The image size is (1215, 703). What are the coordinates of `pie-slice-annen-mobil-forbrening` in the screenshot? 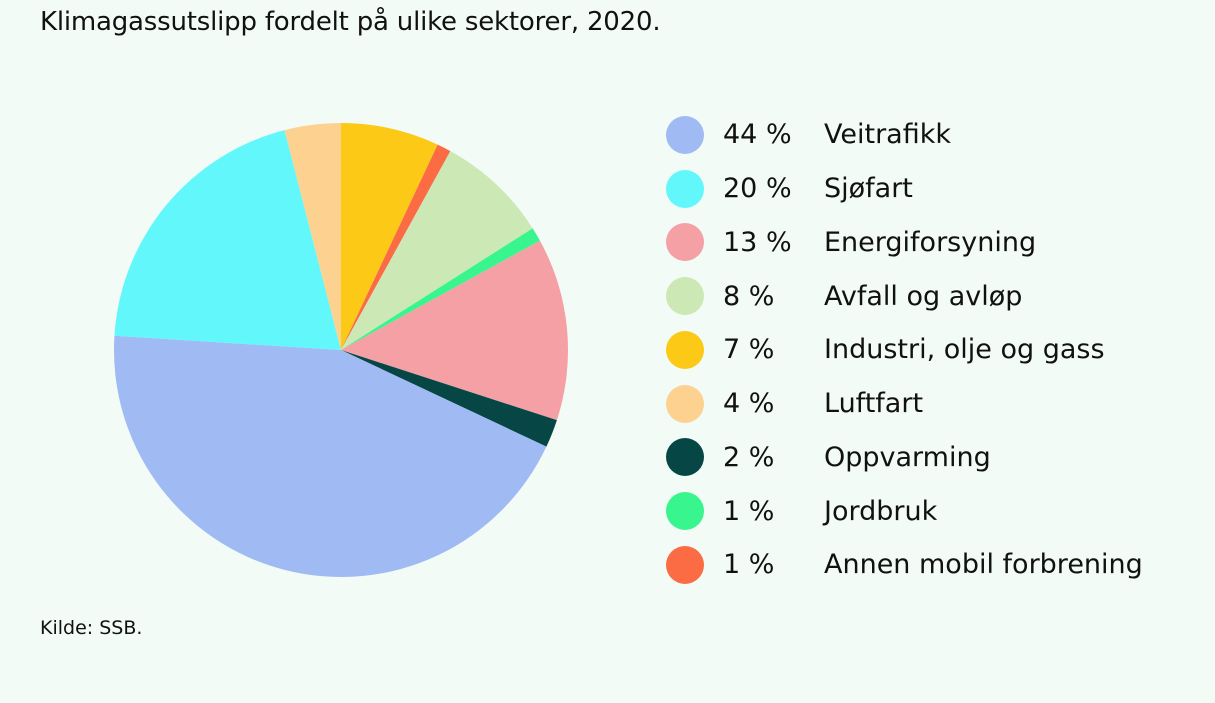 It's located at (396, 247).